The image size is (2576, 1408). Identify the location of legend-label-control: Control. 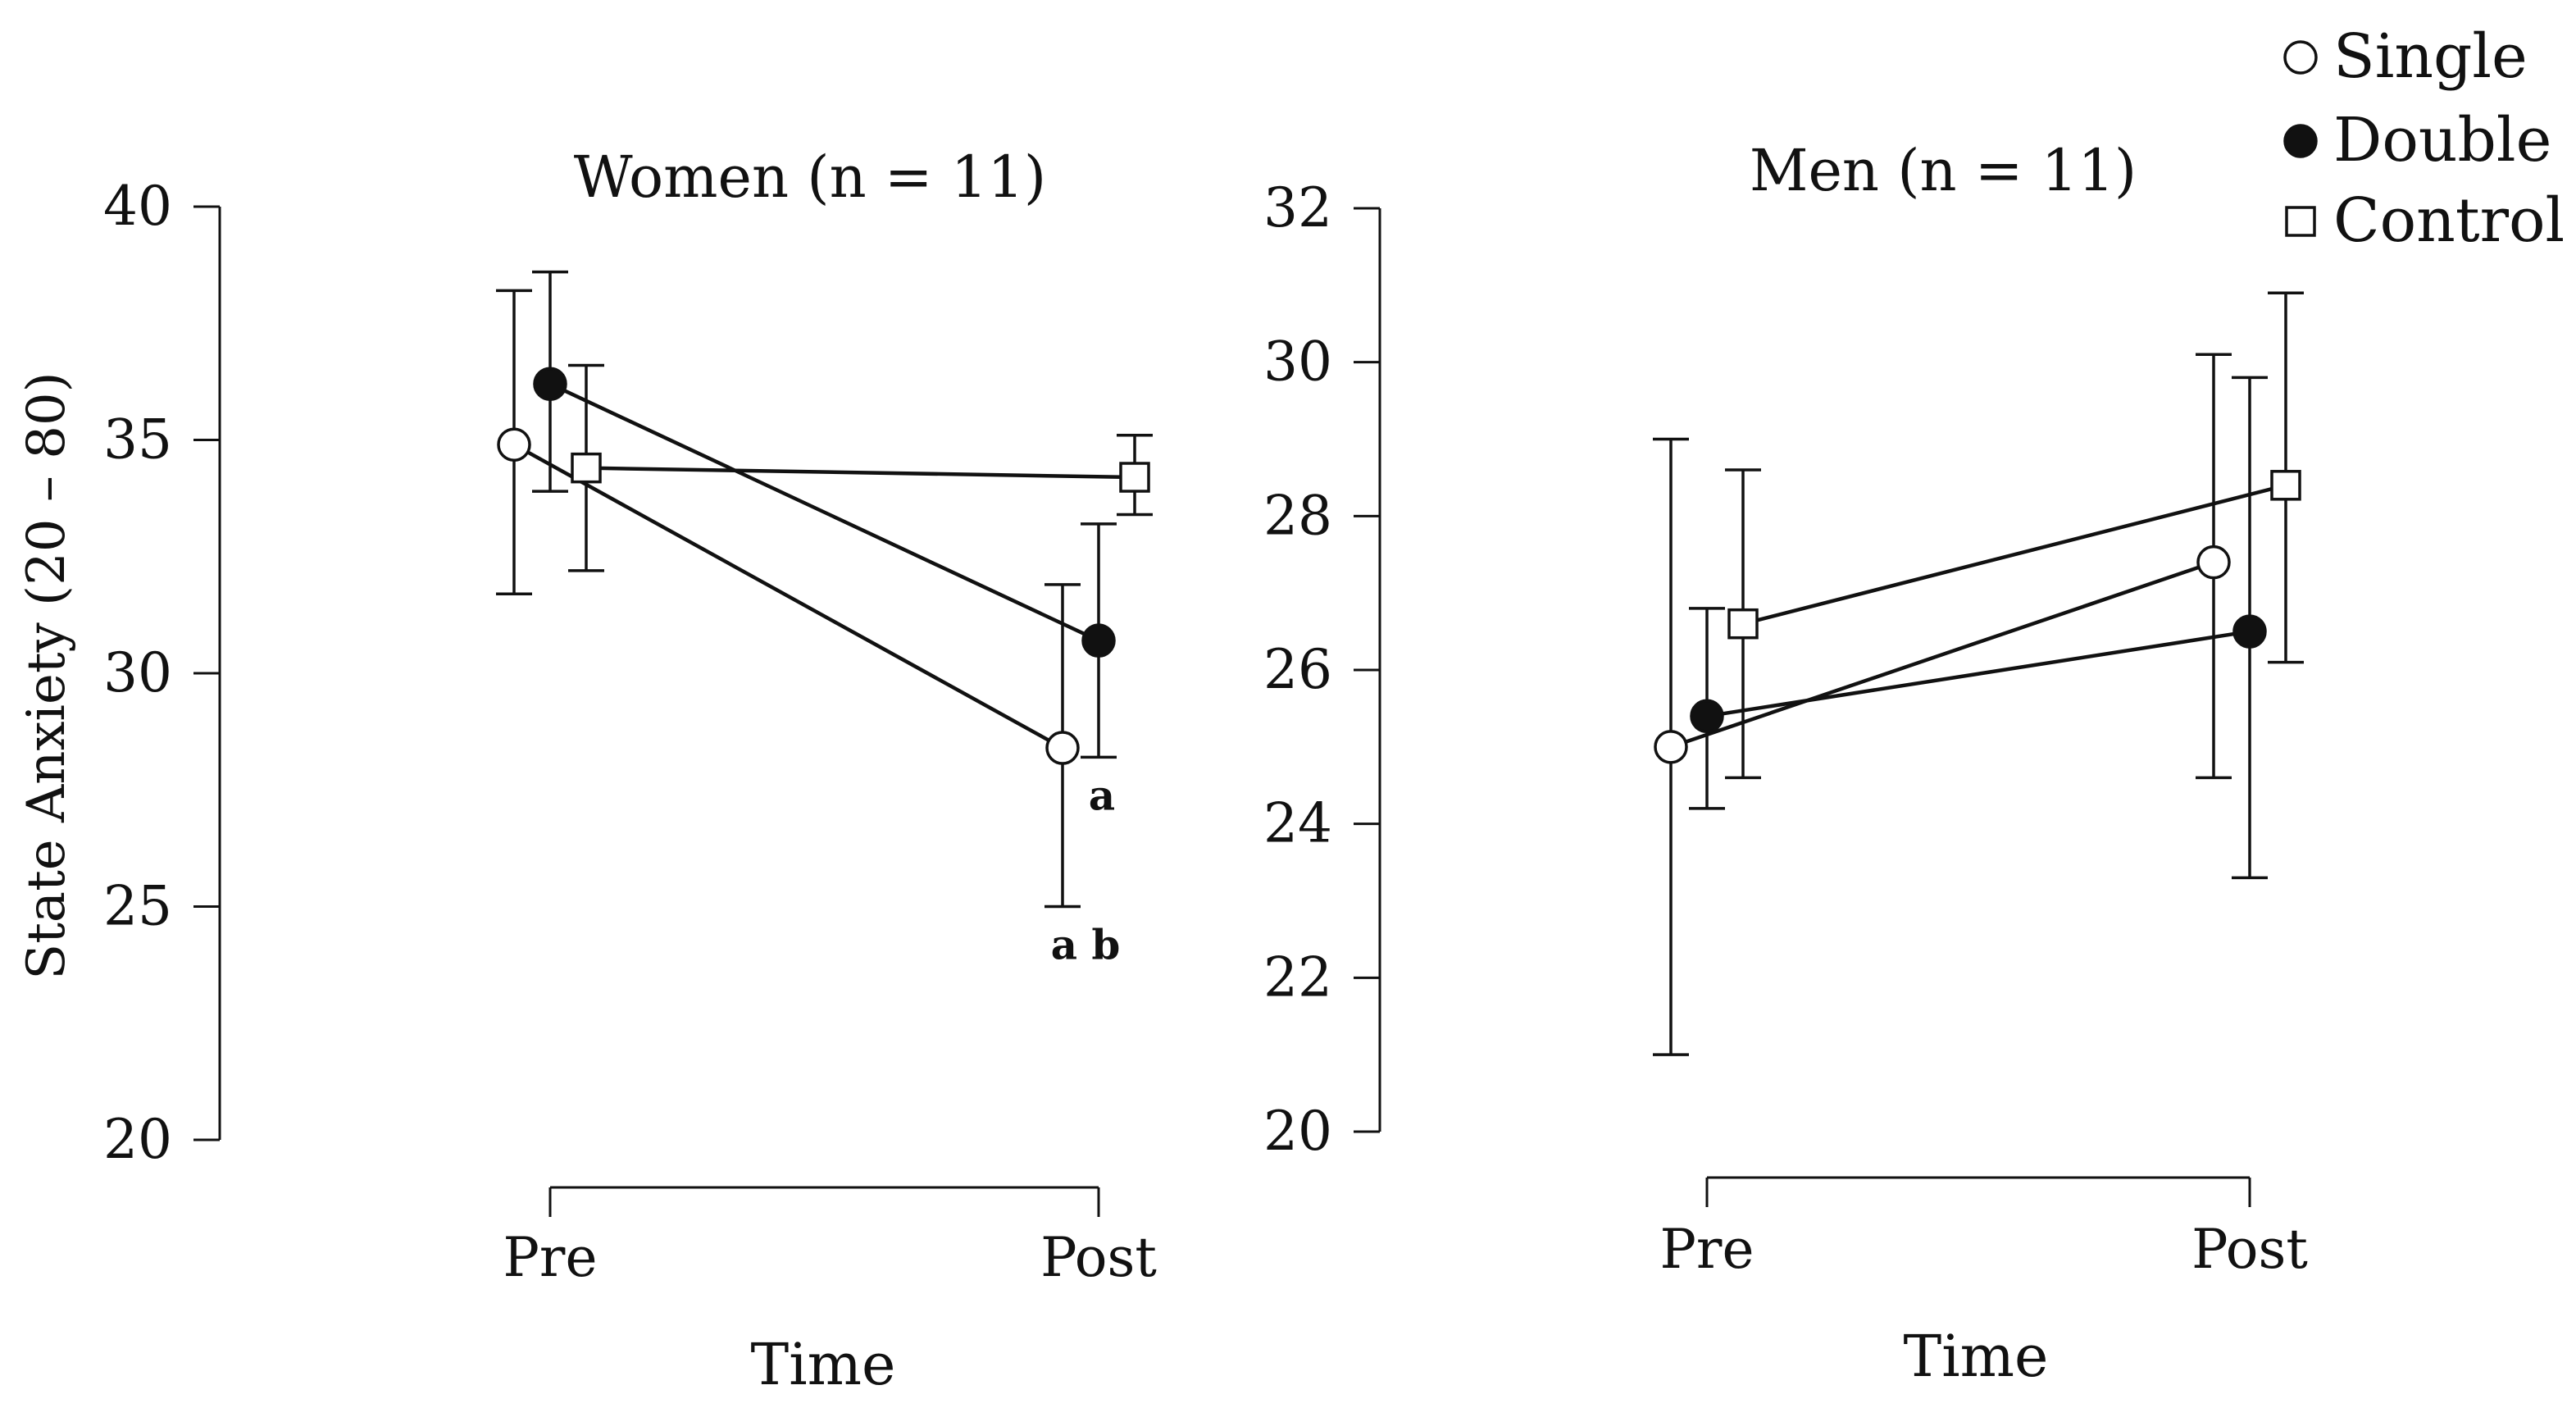
(2449, 220).